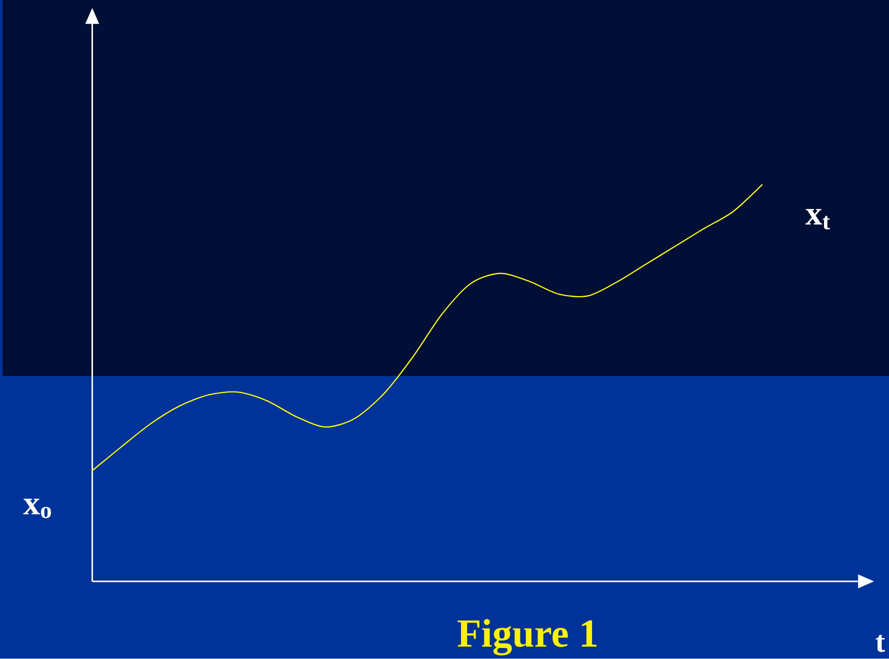 This screenshot has height=659, width=889. What do you see at coordinates (37, 508) in the screenshot?
I see `y-axis-title: x$_{o}$` at bounding box center [37, 508].